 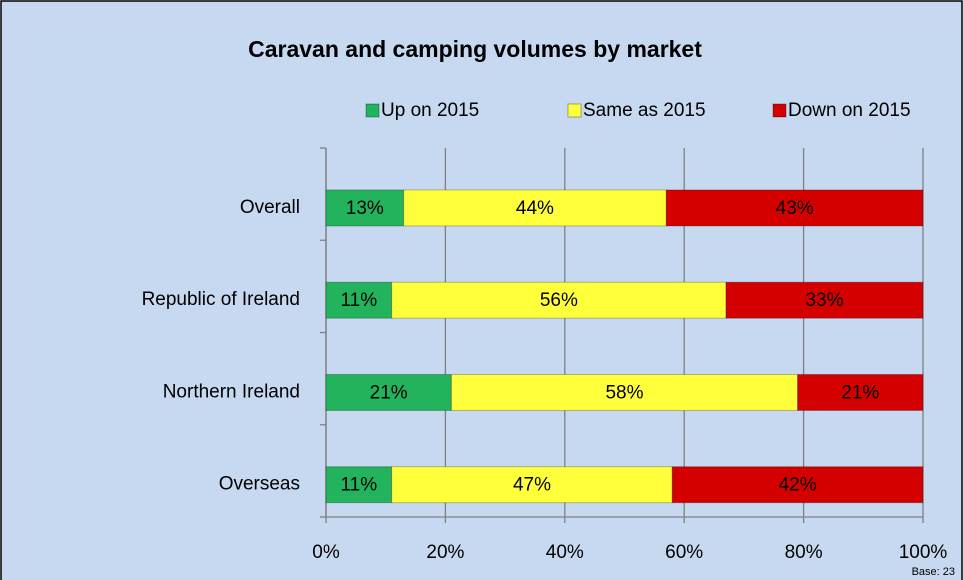 I want to click on annotation: Base: 23, so click(x=933, y=572).